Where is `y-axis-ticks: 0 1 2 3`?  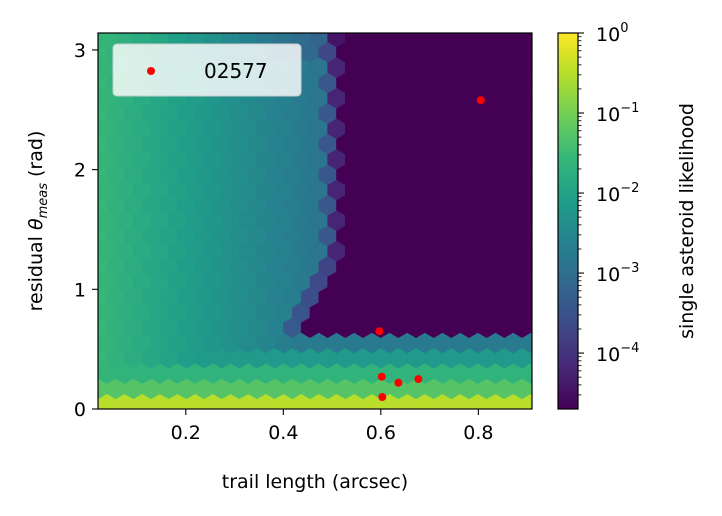 y-axis-ticks: 0 1 2 3 is located at coordinates (86, 230).